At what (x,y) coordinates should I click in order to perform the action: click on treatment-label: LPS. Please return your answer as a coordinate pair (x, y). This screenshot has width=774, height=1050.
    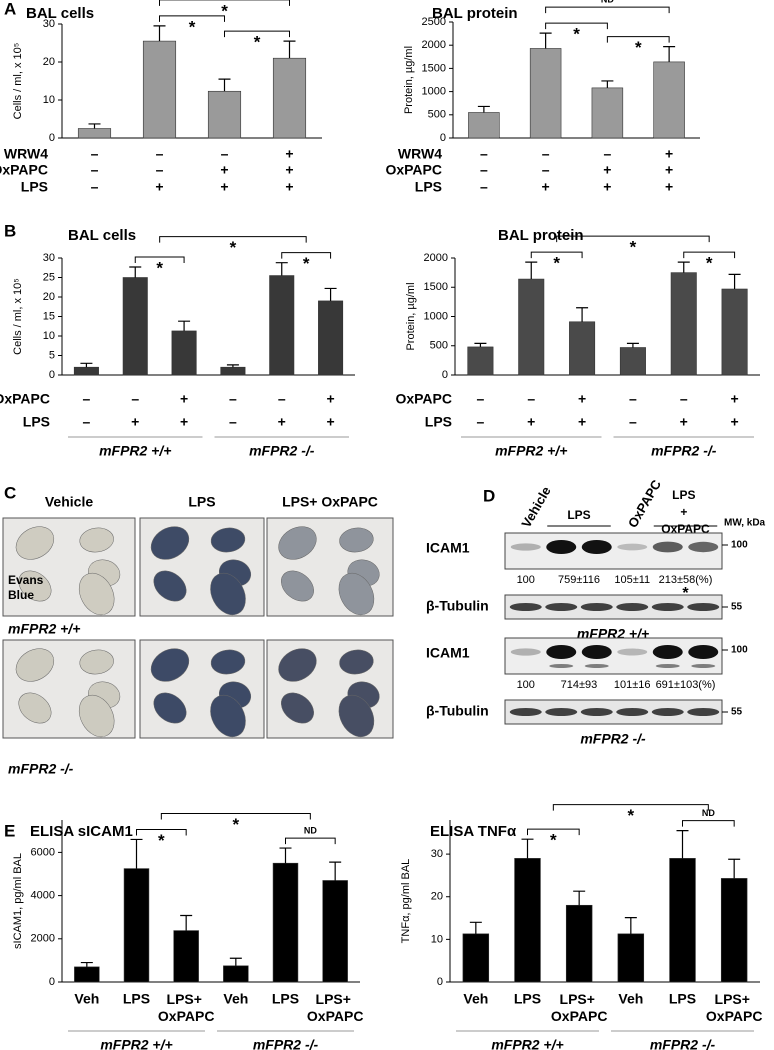
    Looking at the image, I should click on (34, 187).